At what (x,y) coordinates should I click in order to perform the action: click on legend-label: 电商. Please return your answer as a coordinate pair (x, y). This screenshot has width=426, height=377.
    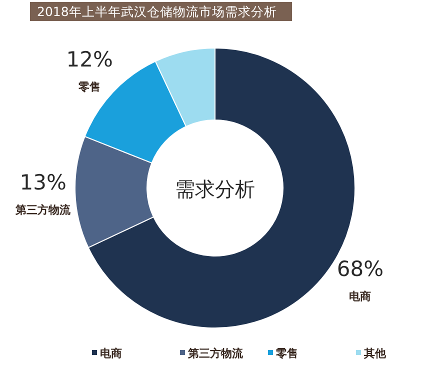
    Looking at the image, I should click on (111, 353).